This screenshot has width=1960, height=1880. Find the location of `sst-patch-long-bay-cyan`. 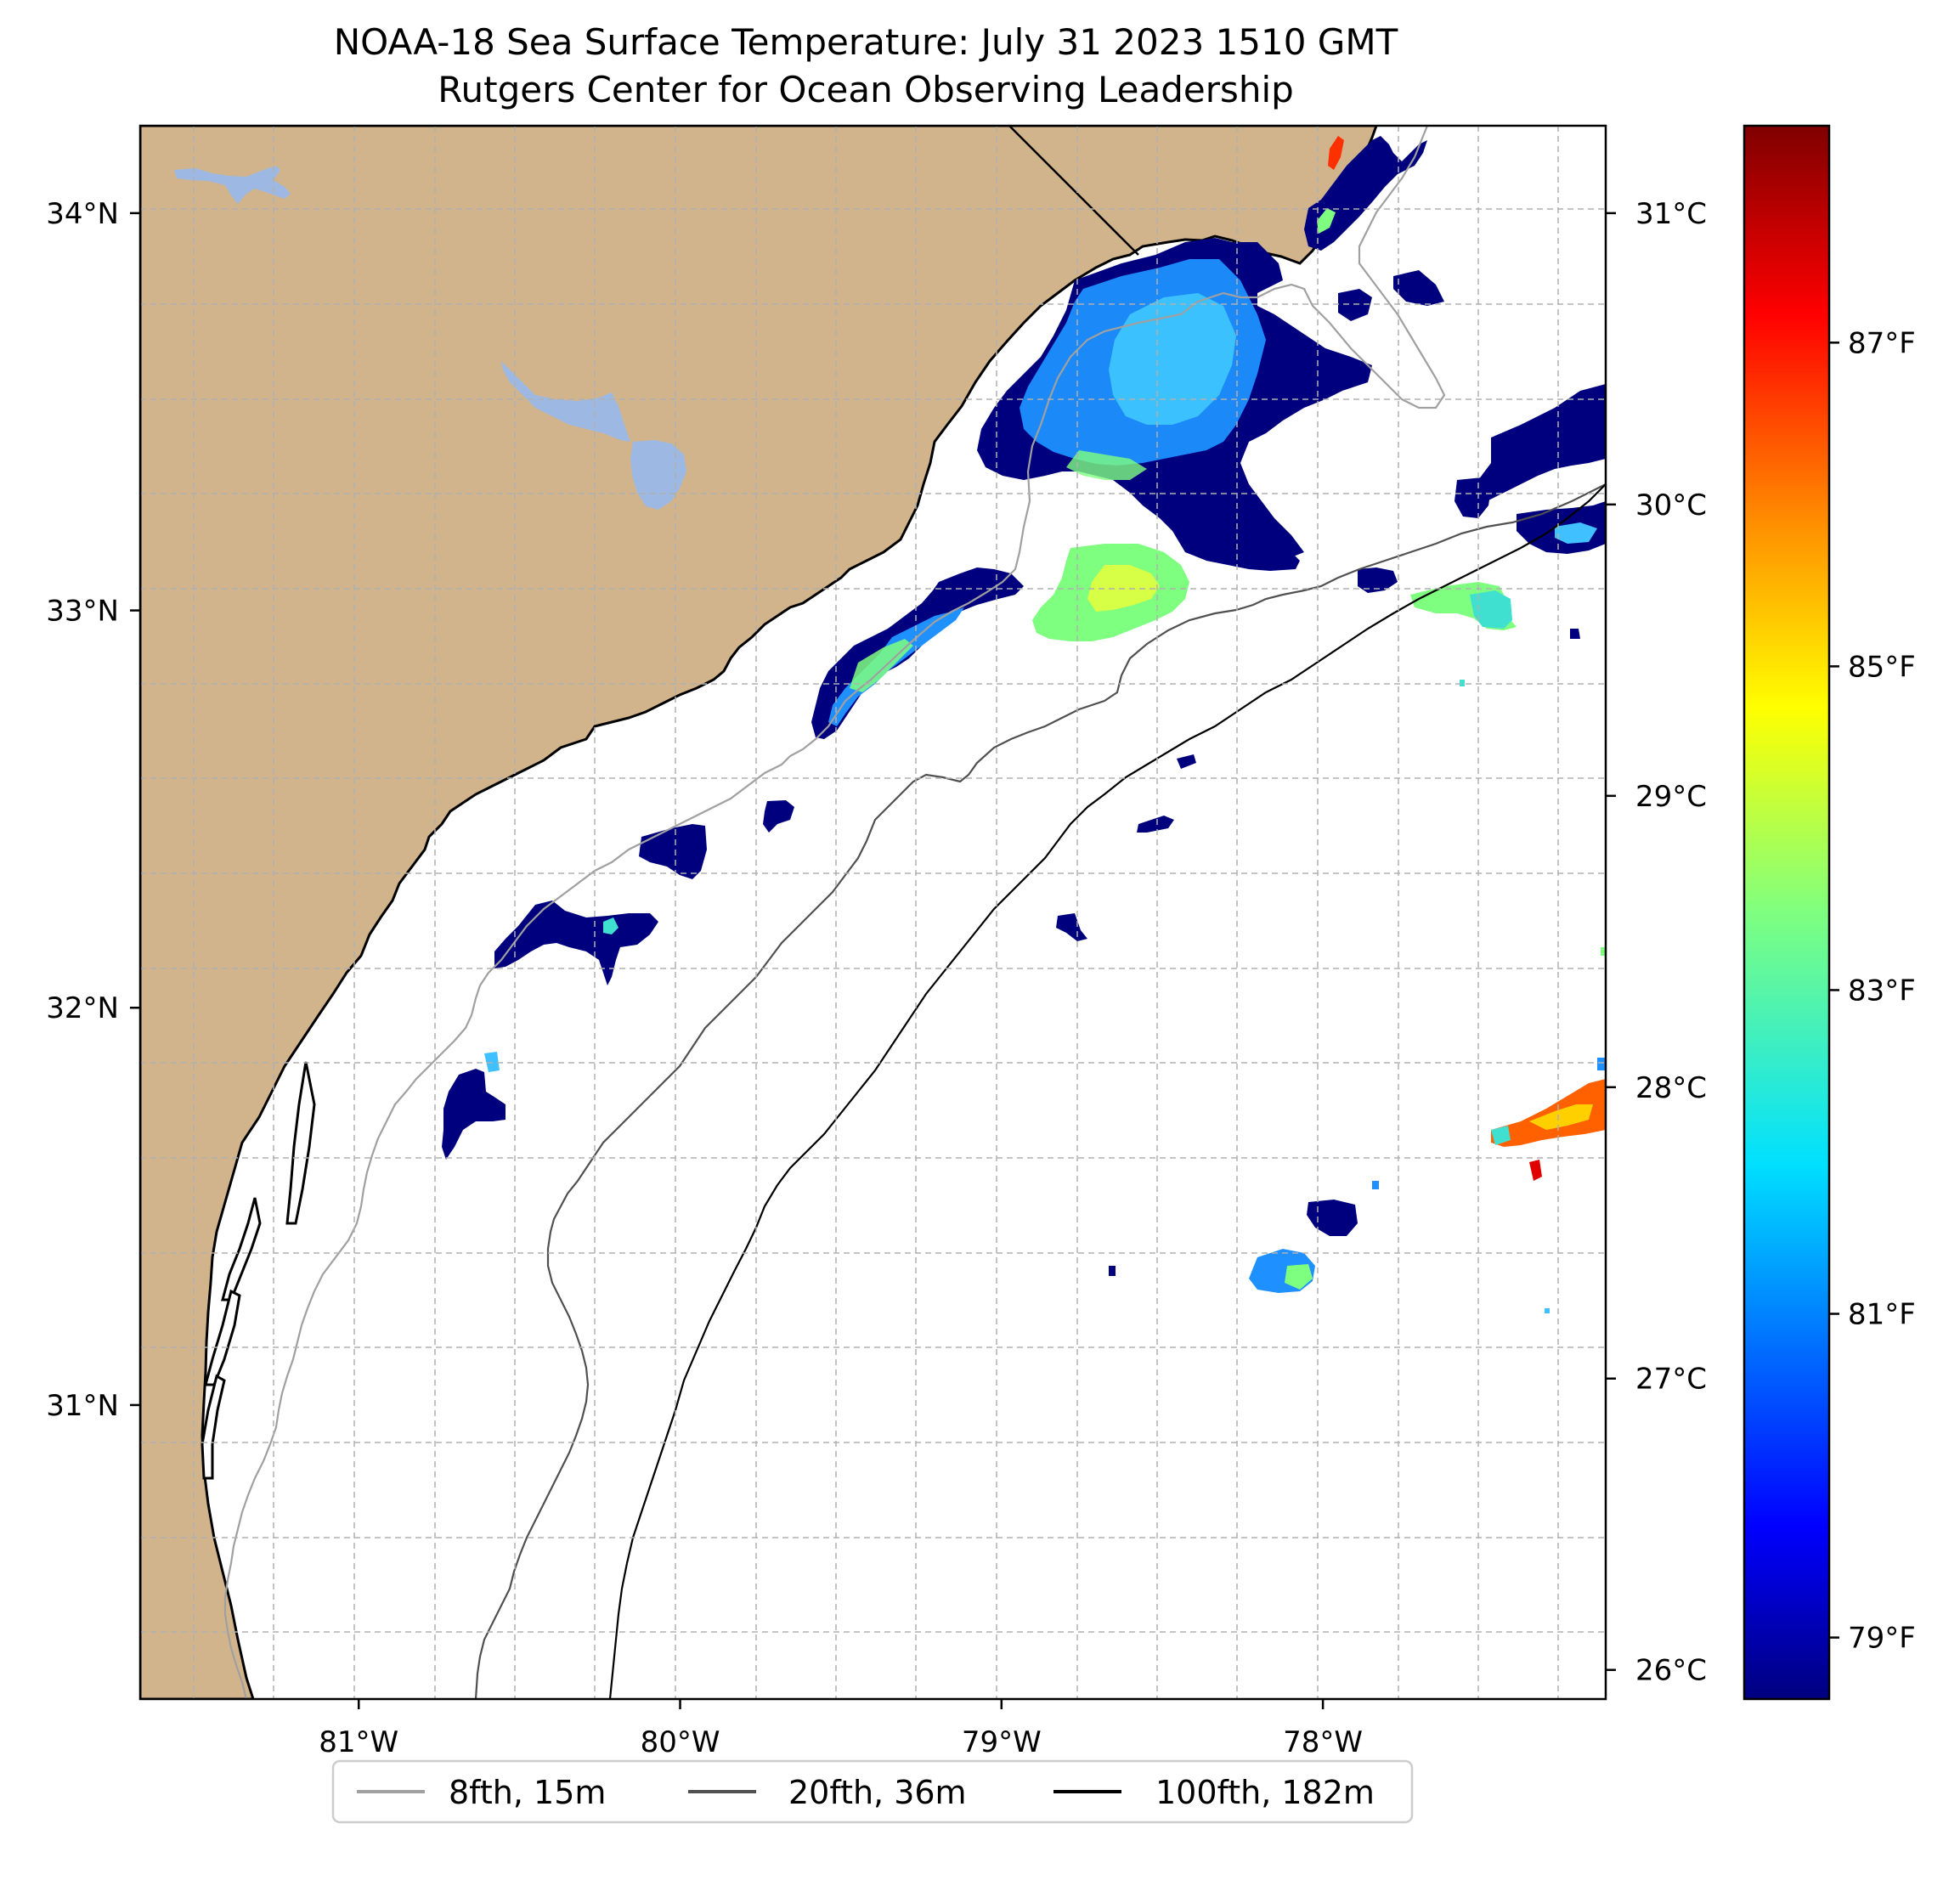

sst-patch-long-bay-cyan is located at coordinates (1172, 359).